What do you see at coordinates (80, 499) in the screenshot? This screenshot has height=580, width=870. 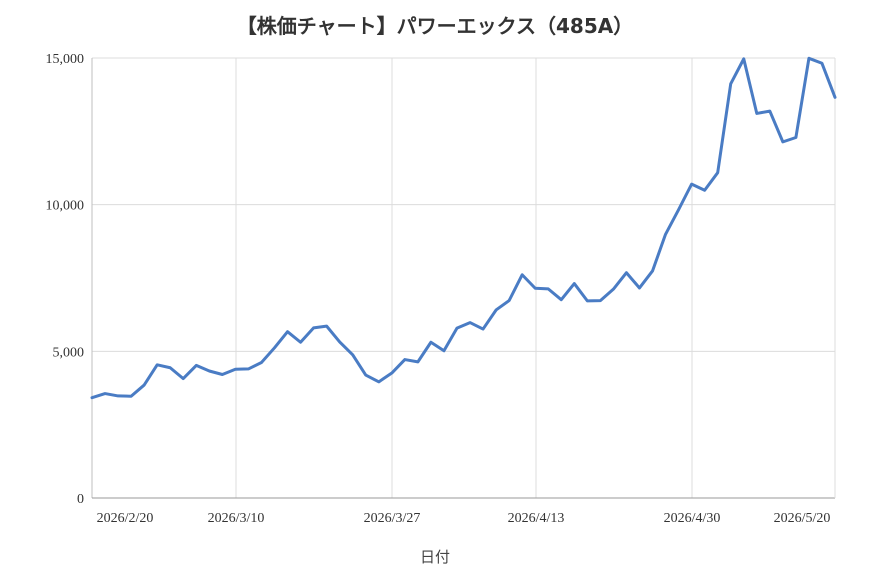 I see `y-tick-label: 0` at bounding box center [80, 499].